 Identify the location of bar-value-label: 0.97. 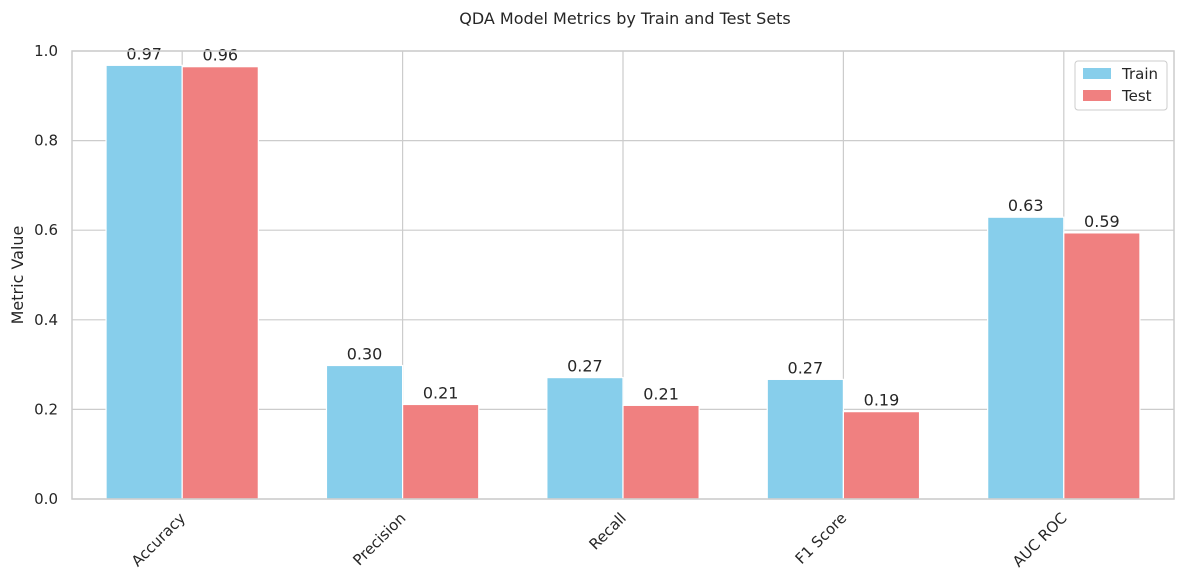
(144, 53).